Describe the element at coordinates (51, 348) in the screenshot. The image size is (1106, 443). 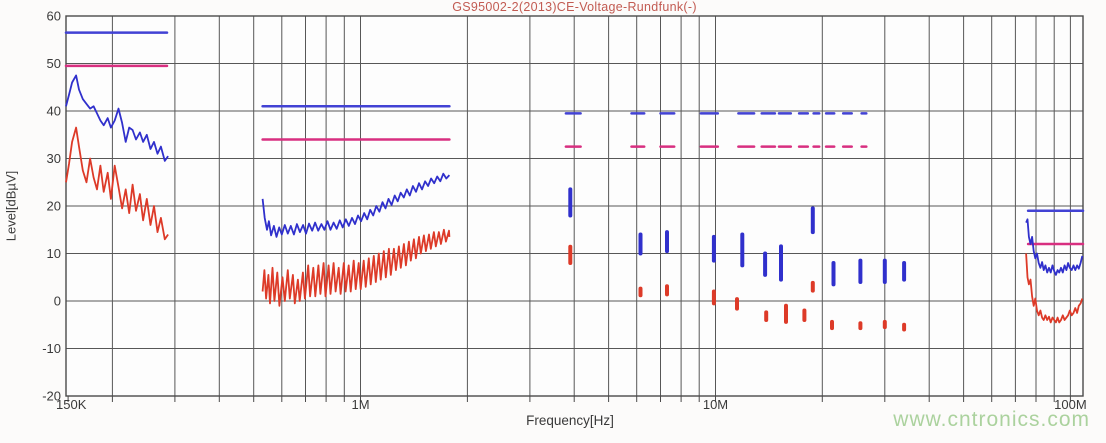
I see `svg-text: -10` at that location.